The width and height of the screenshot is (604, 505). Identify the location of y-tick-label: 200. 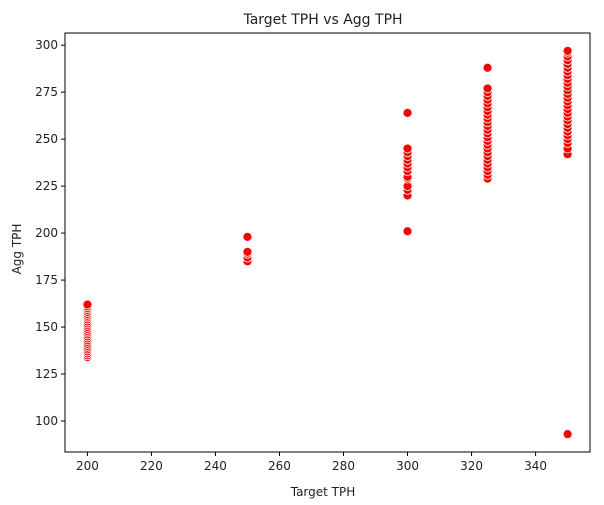
(46, 233).